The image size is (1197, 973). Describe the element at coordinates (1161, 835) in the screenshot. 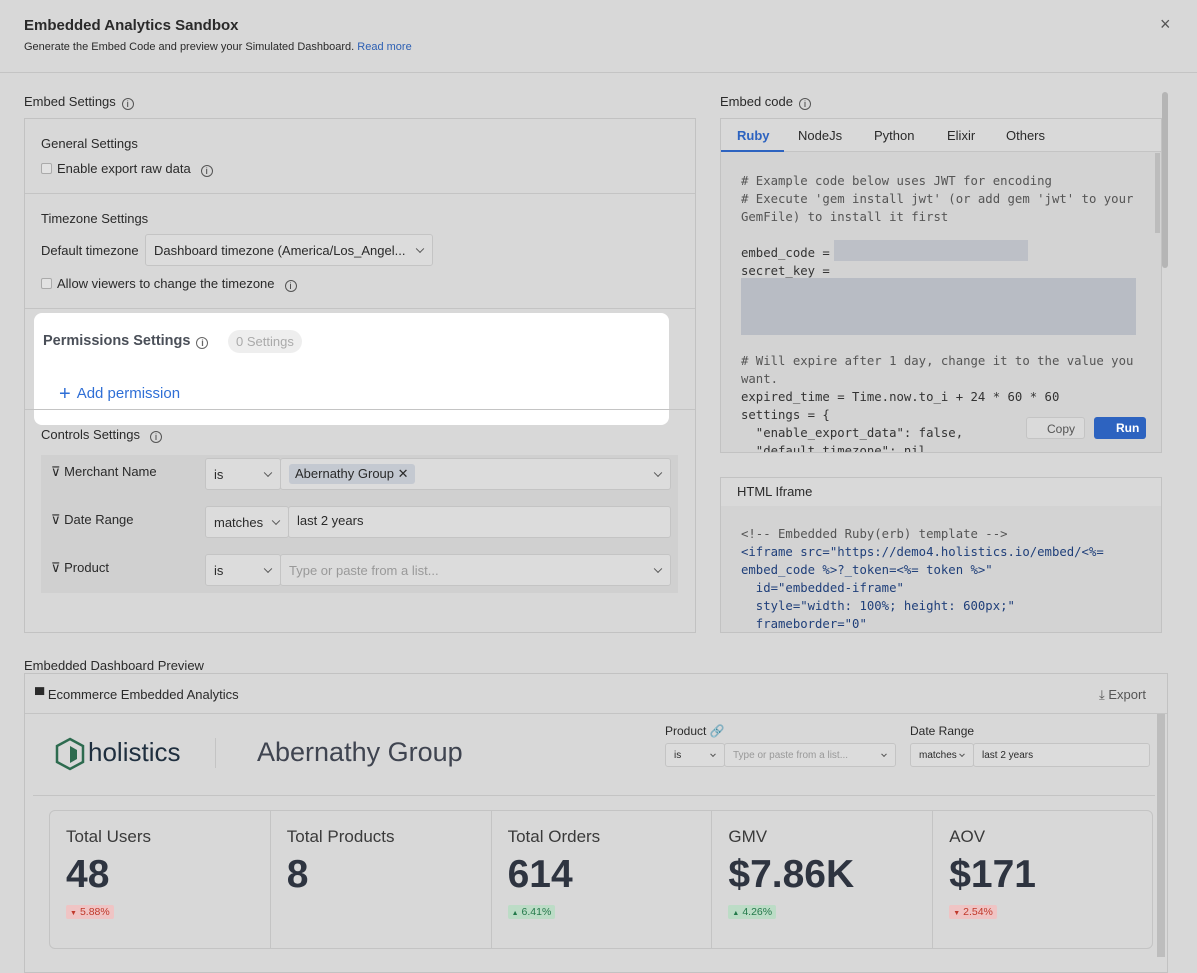

I see `scrollbar` at that location.